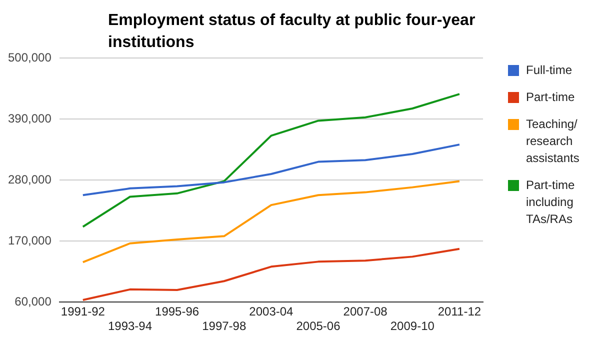 The image size is (603, 341). I want to click on x-tick-label: 2005-06, so click(318, 326).